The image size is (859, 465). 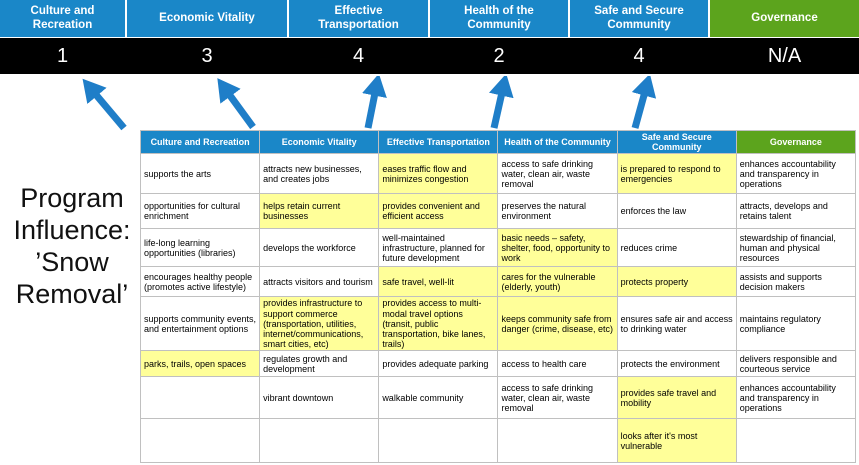 I want to click on matrix-cell: parks, trails, open spaces, so click(x=200, y=364).